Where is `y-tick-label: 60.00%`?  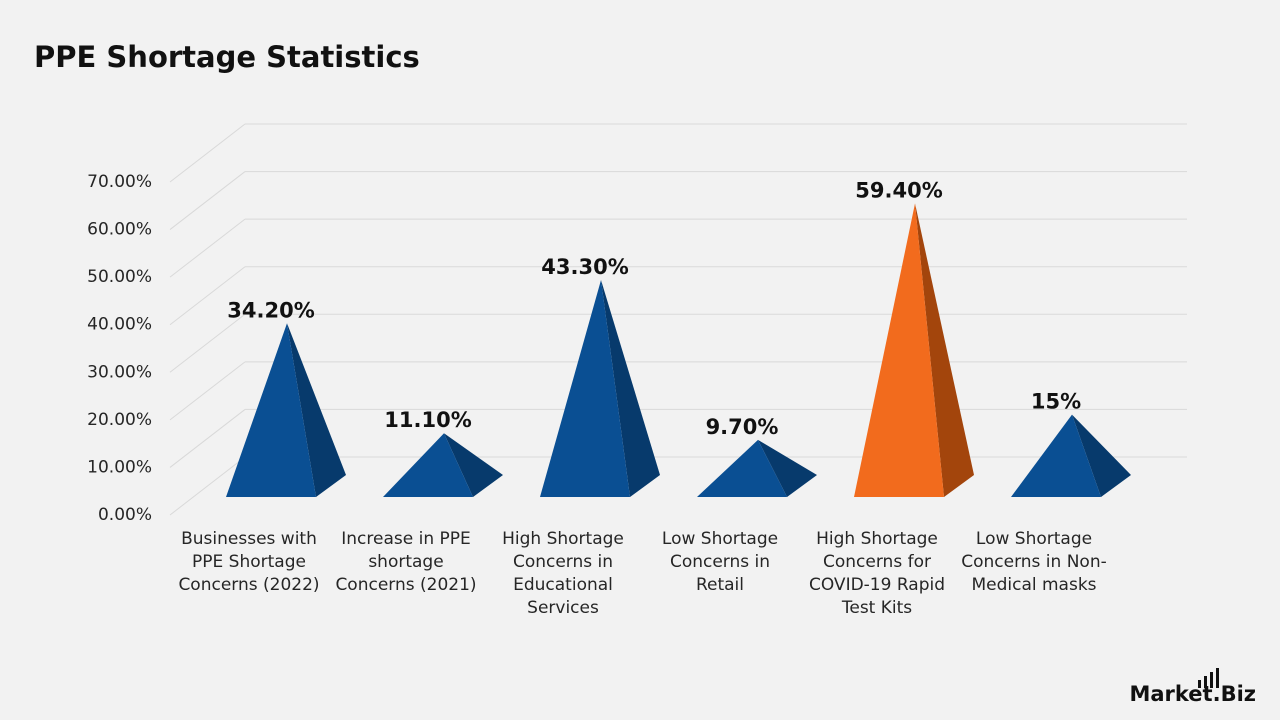
y-tick-label: 60.00% is located at coordinates (119, 230).